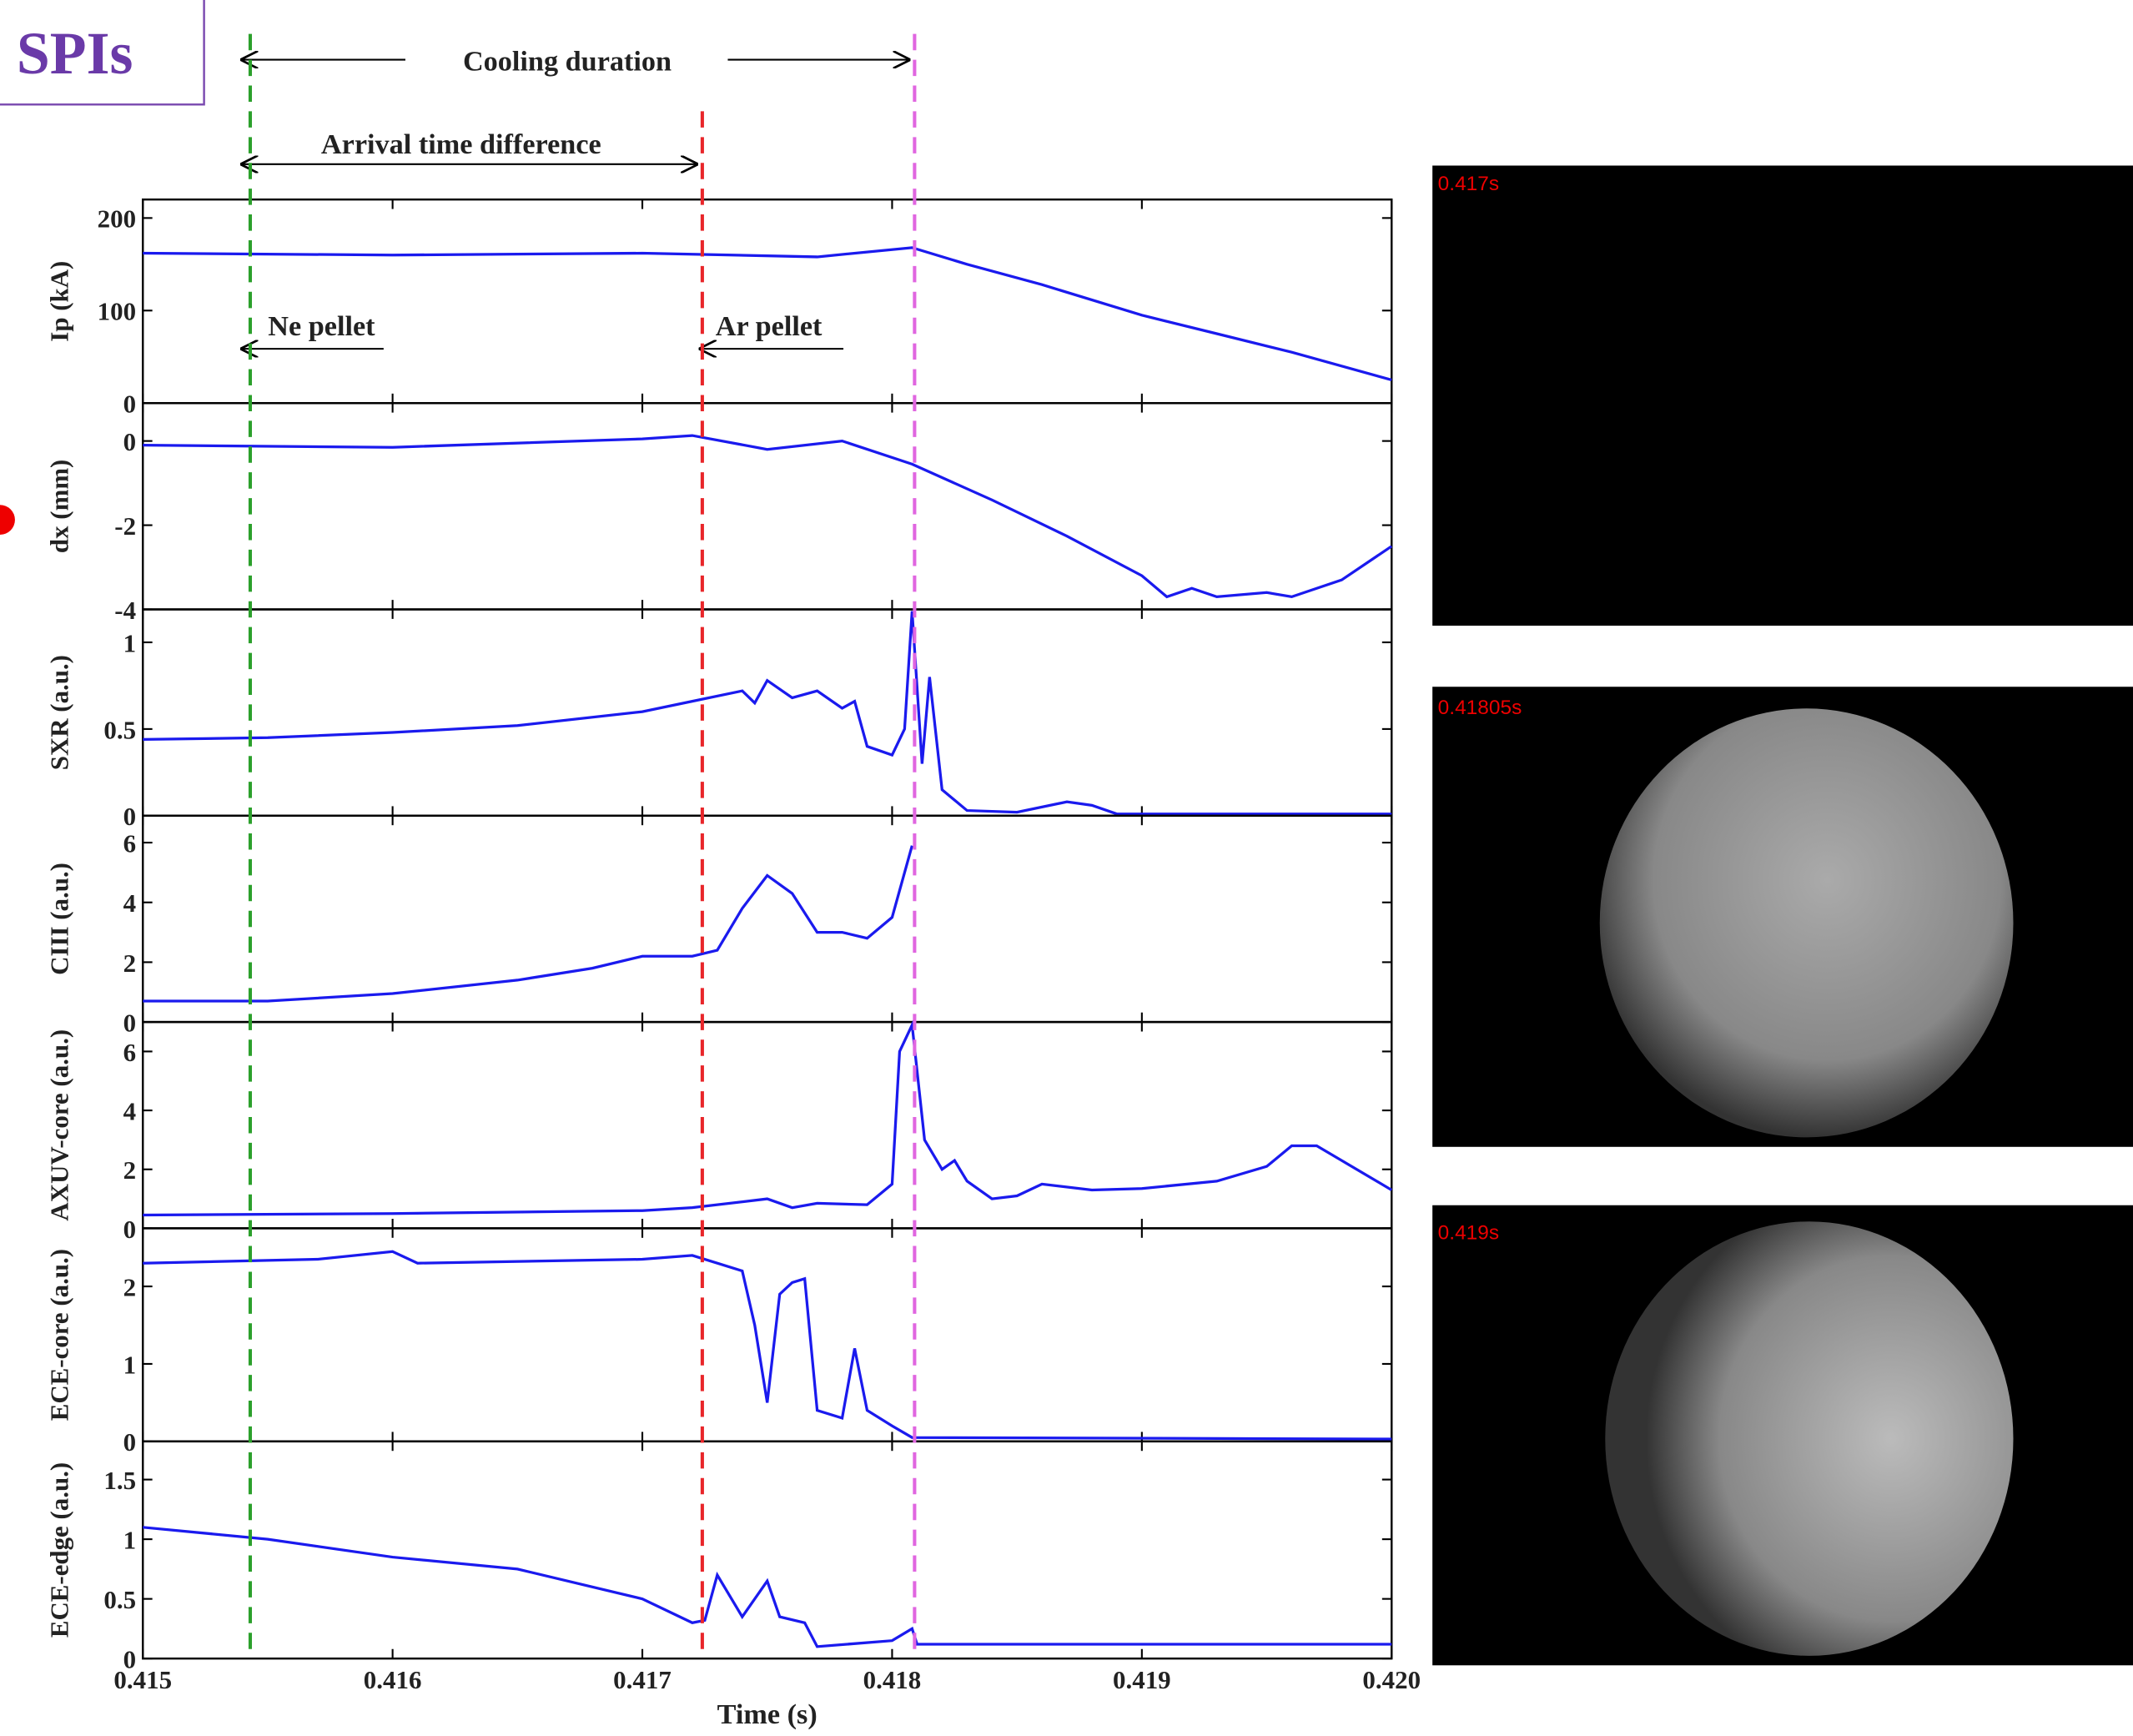  I want to click on y-axis-label: SXR (a.u.), so click(59, 712).